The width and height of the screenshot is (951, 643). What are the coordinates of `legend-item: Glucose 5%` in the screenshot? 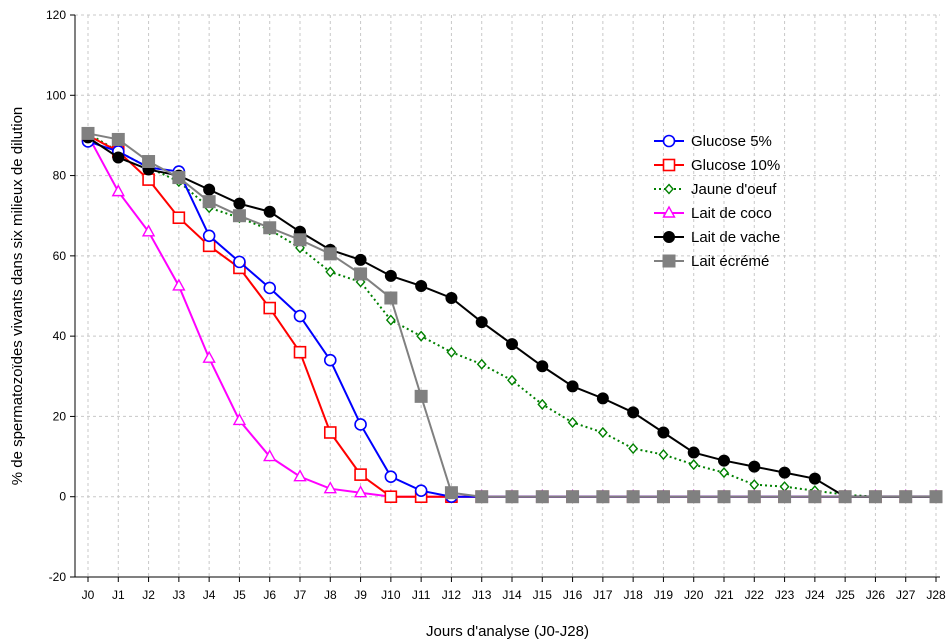 It's located at (713, 141).